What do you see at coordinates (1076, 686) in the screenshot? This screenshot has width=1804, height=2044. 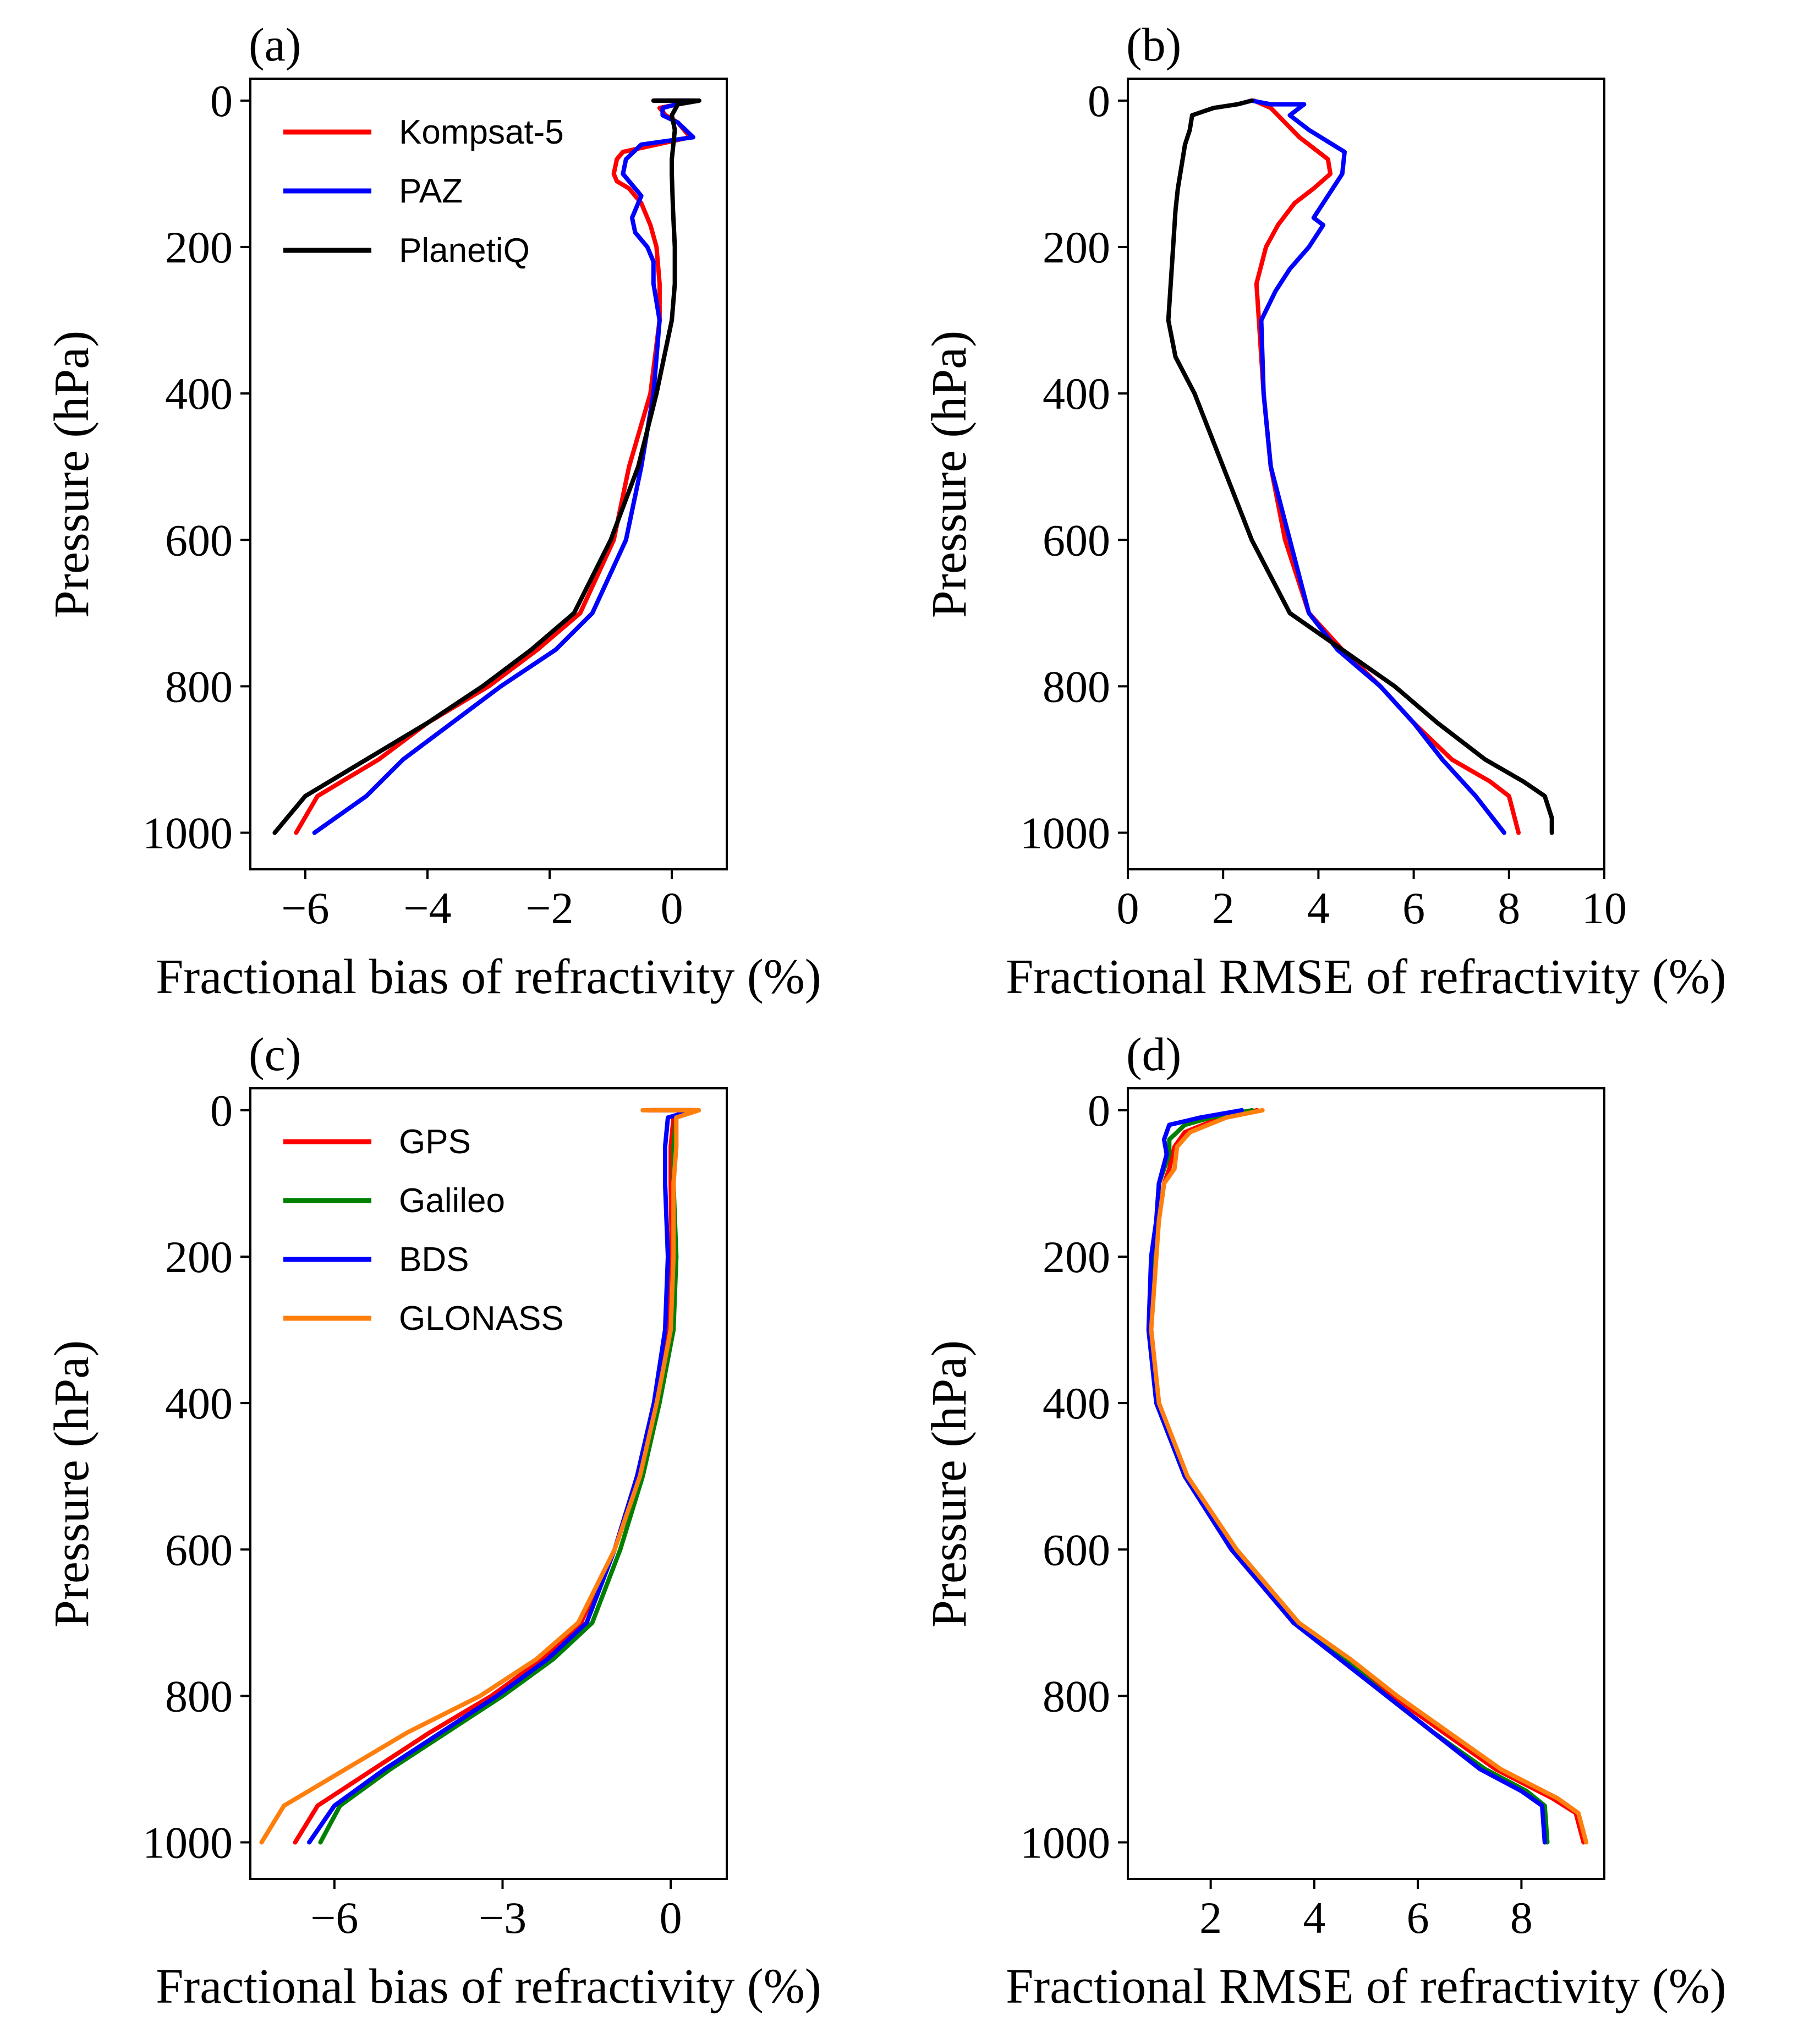 I see `y-tick-label-b: 800` at bounding box center [1076, 686].